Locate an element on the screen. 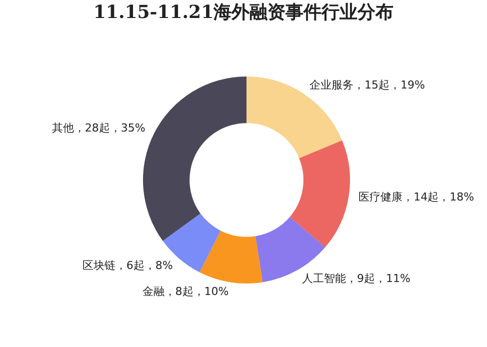 Image resolution: width=487 pixels, height=347 pixels. slice-label: 企业服务，15起，19% is located at coordinates (368, 85).